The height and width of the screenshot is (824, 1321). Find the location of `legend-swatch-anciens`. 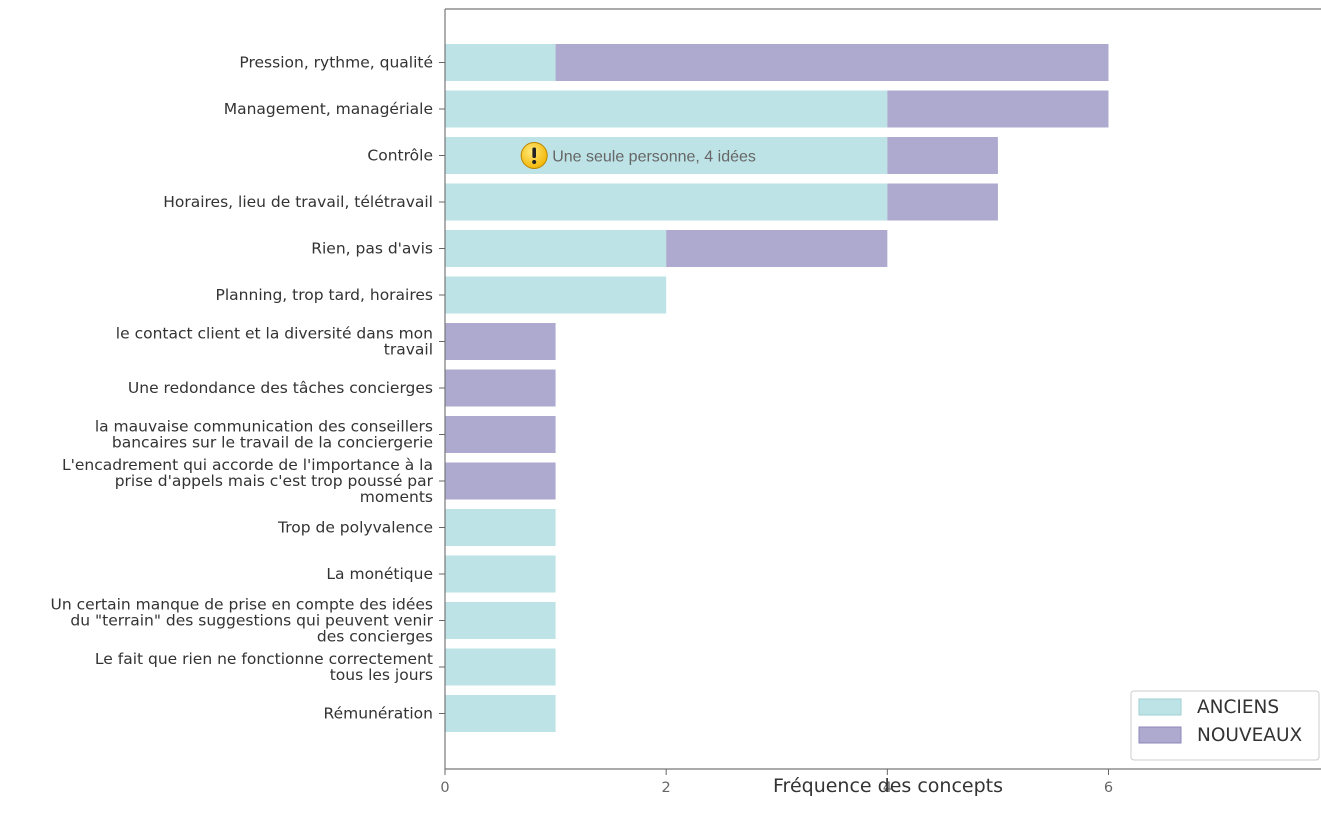

legend-swatch-anciens is located at coordinates (1160, 707).